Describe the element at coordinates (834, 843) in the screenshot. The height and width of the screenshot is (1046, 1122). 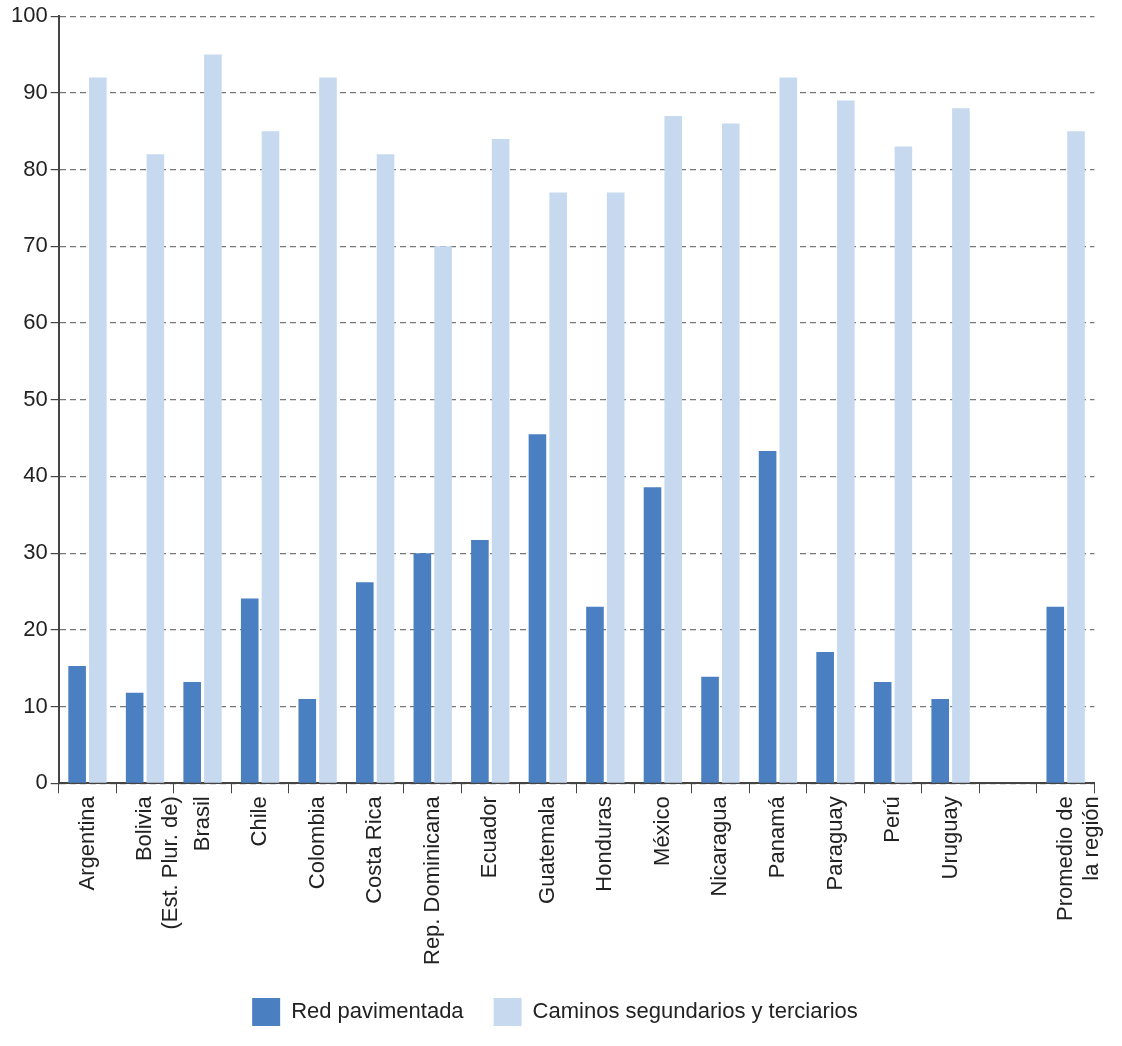
I see `x-tick-label: Paraguay` at that location.